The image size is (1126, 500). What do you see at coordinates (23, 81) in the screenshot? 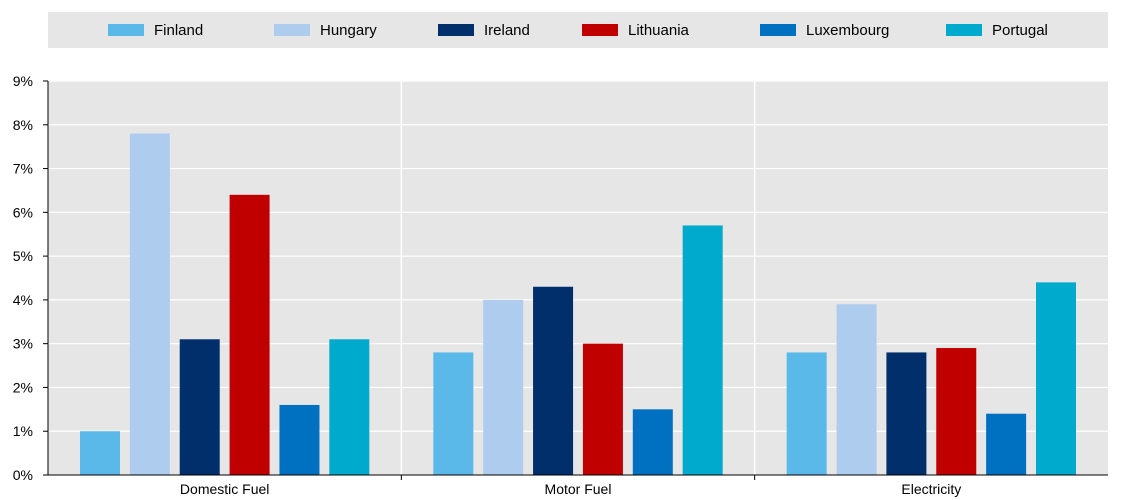
I see `y-tick-label: 9%` at bounding box center [23, 81].